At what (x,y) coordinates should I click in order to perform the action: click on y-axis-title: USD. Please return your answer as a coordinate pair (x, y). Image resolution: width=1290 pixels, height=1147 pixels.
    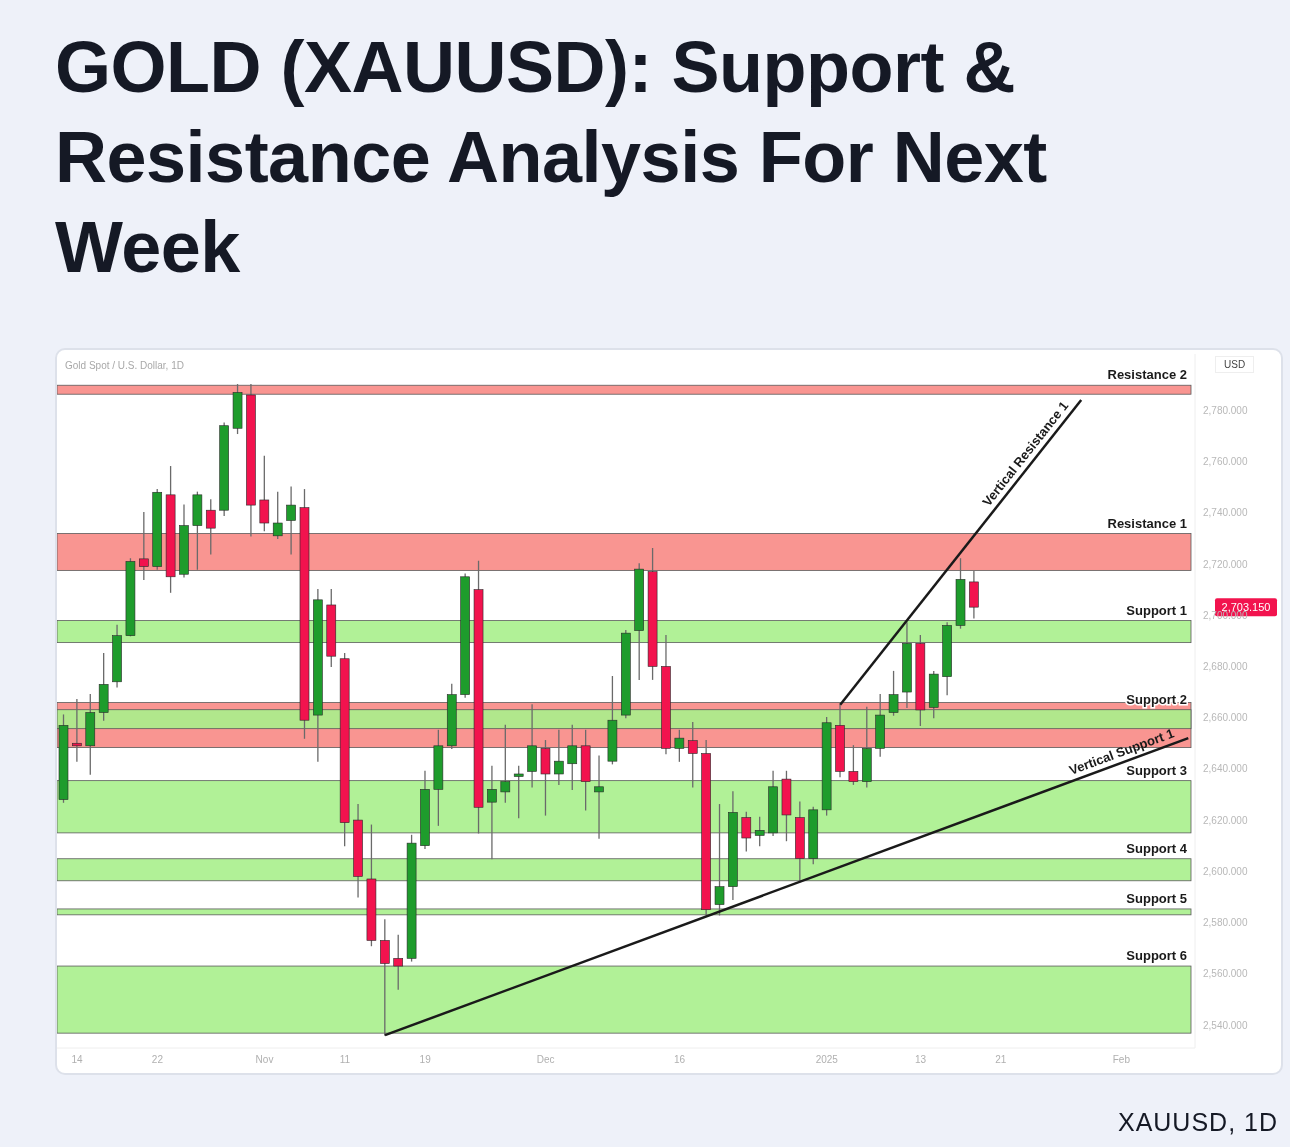
    Looking at the image, I should click on (1235, 364).